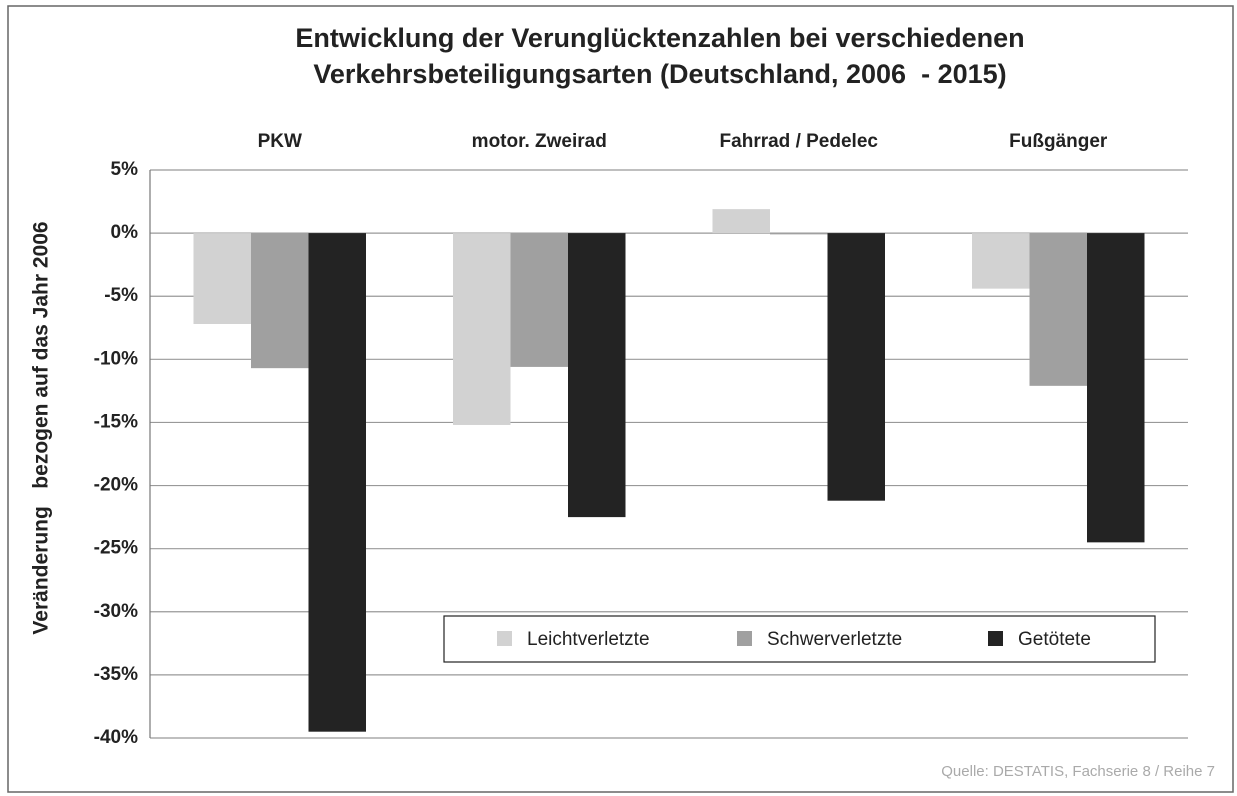  What do you see at coordinates (116, 611) in the screenshot?
I see `y-tick-label: -30%` at bounding box center [116, 611].